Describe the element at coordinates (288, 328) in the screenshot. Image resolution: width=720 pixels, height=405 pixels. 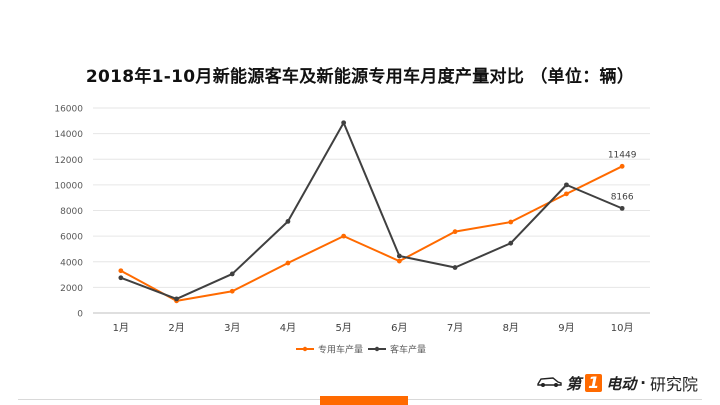
I see `x-tick-label: 4月` at that location.